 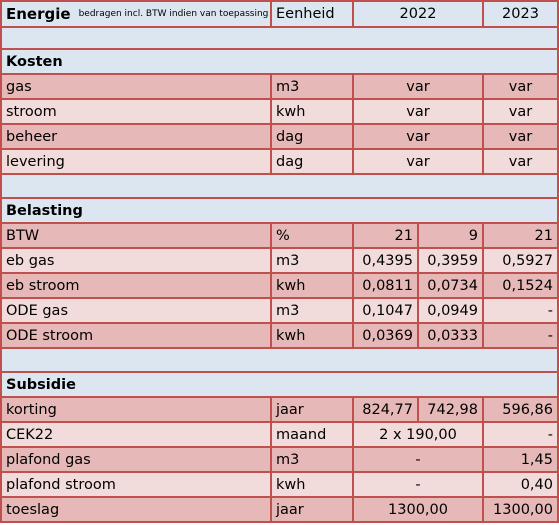 I want to click on row-label-cell: toeslag, so click(x=136, y=510).